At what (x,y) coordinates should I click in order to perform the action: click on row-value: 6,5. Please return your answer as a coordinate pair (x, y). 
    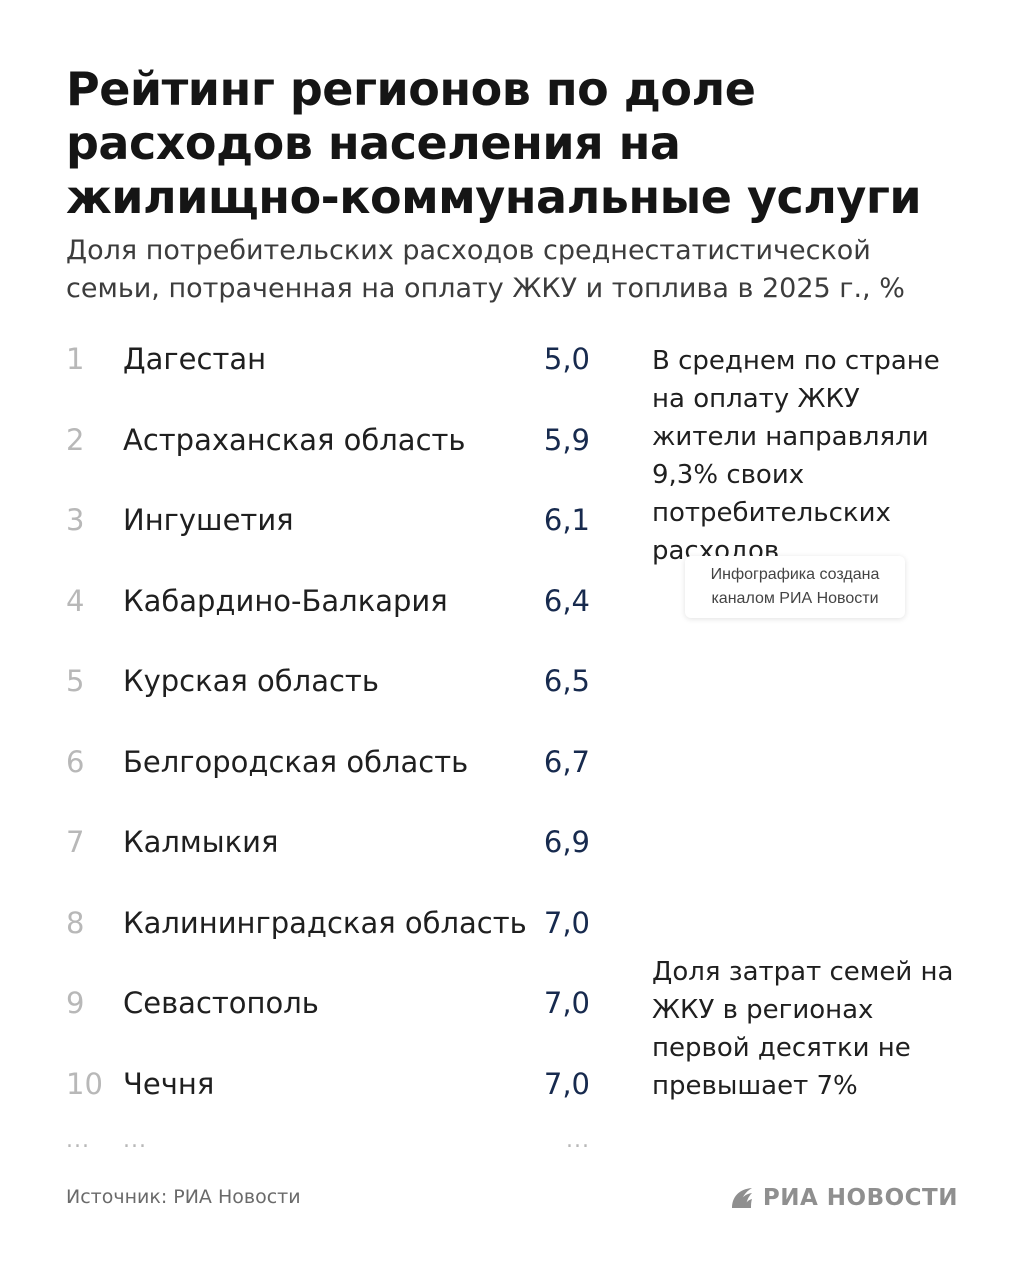
    Looking at the image, I should click on (566, 681).